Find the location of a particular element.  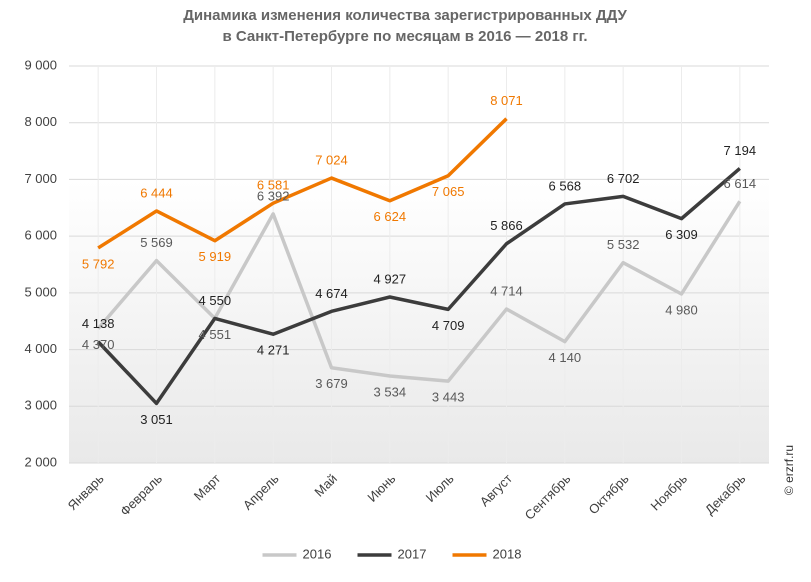

data-label: 5 866 is located at coordinates (506, 225).